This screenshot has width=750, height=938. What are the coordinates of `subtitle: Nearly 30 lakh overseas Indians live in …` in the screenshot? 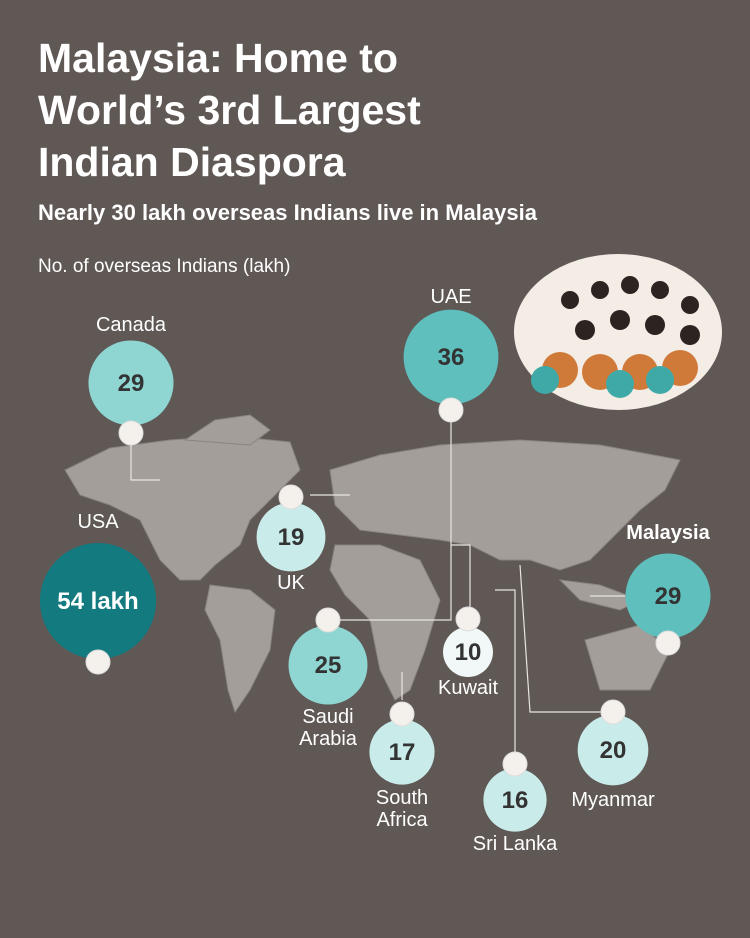 It's located at (287, 212).